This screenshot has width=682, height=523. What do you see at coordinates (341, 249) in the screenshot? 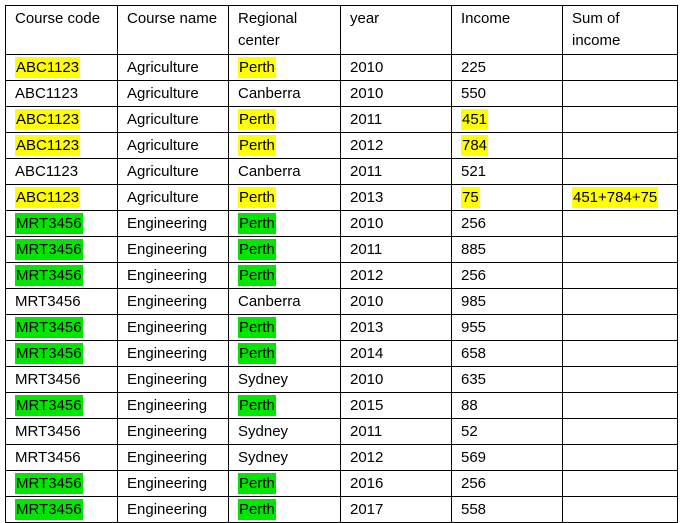
I see `table-row: MRT3456 Engineering Perth 2011 885` at bounding box center [341, 249].